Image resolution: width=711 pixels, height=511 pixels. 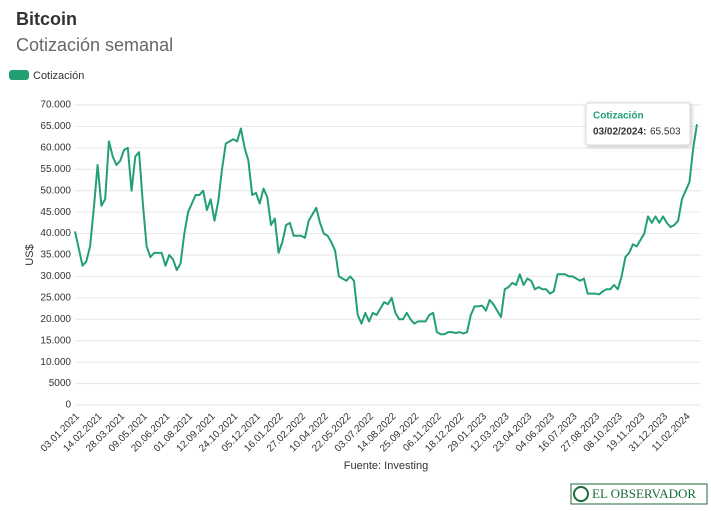 I want to click on logo-icon, so click(x=581, y=494).